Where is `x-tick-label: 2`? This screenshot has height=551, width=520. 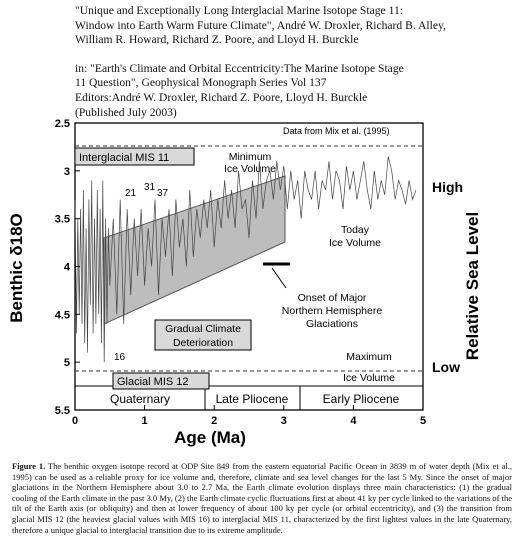
x-tick-label: 2 is located at coordinates (214, 421).